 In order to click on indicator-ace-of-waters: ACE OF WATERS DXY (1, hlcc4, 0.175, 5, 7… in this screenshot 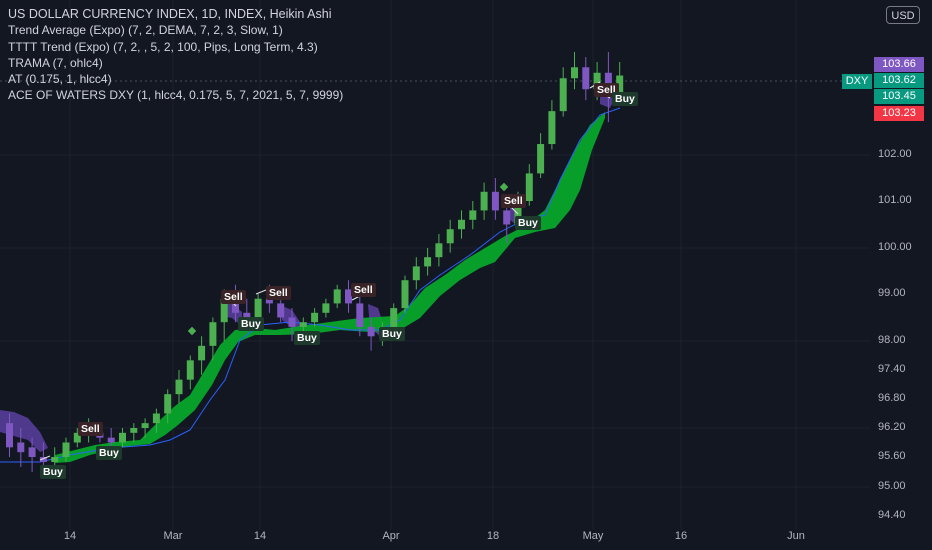, I will do `click(176, 95)`.